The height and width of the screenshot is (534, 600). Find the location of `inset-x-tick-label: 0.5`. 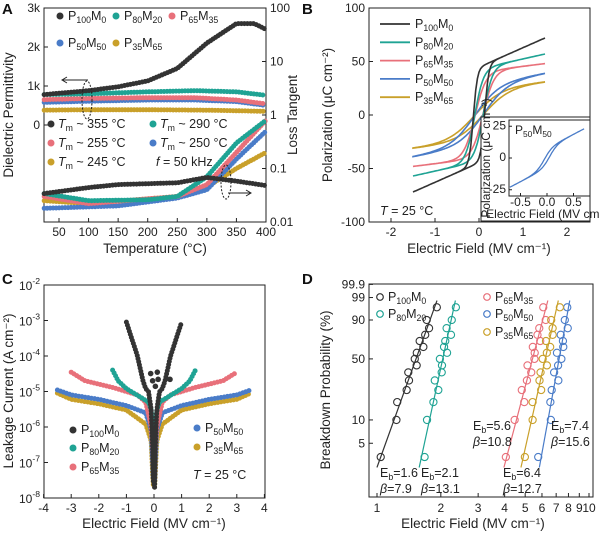

inset-x-tick-label: 0.5 is located at coordinates (573, 202).